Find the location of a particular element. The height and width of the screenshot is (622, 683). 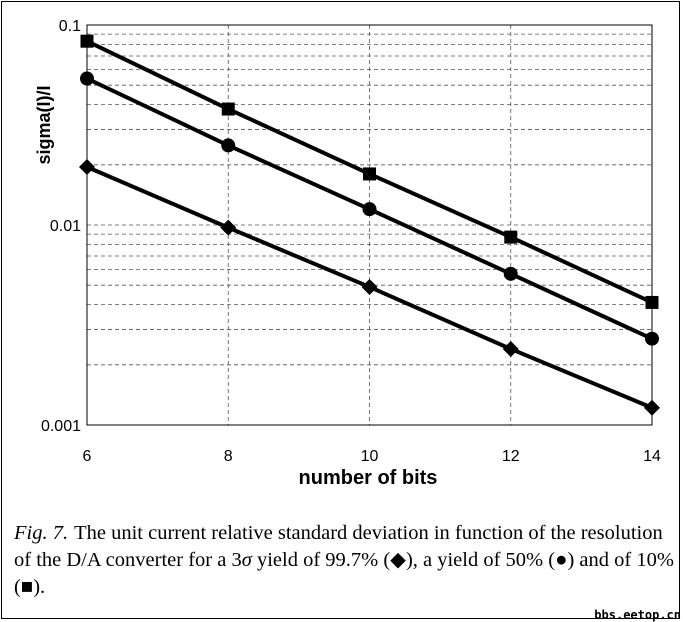

x-tick-labels: 6 8 10 12 14 is located at coordinates (372, 456).